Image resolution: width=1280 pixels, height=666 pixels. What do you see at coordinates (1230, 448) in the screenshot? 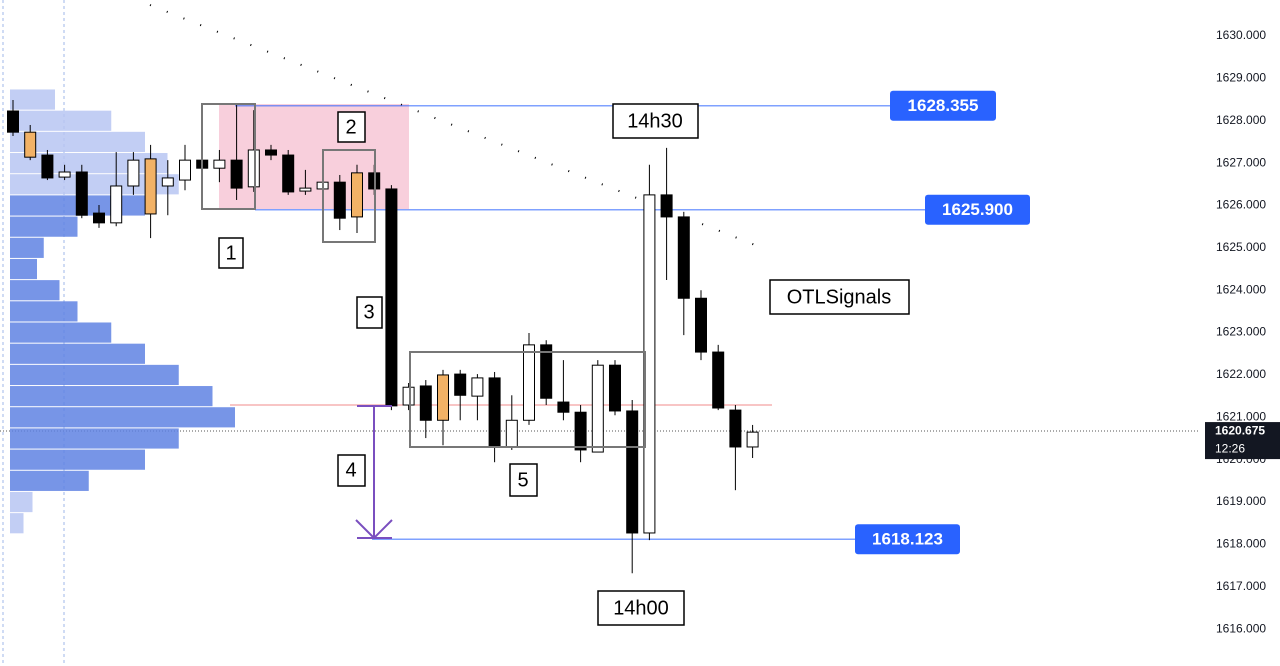
I see `countdown: 12:26` at bounding box center [1230, 448].